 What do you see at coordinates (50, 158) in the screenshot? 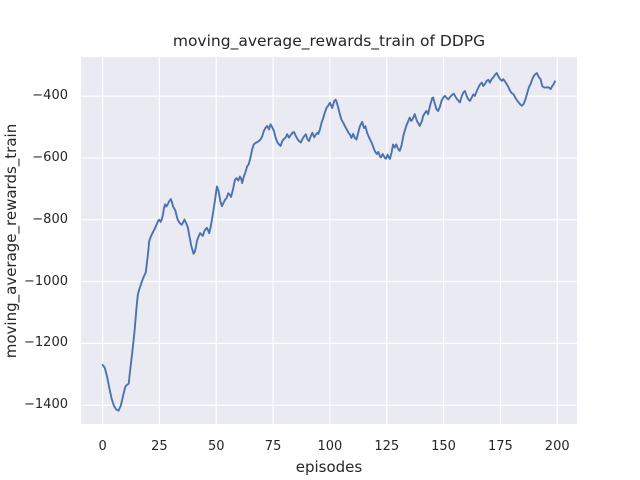
I see `y-tick-label: −600` at bounding box center [50, 158].